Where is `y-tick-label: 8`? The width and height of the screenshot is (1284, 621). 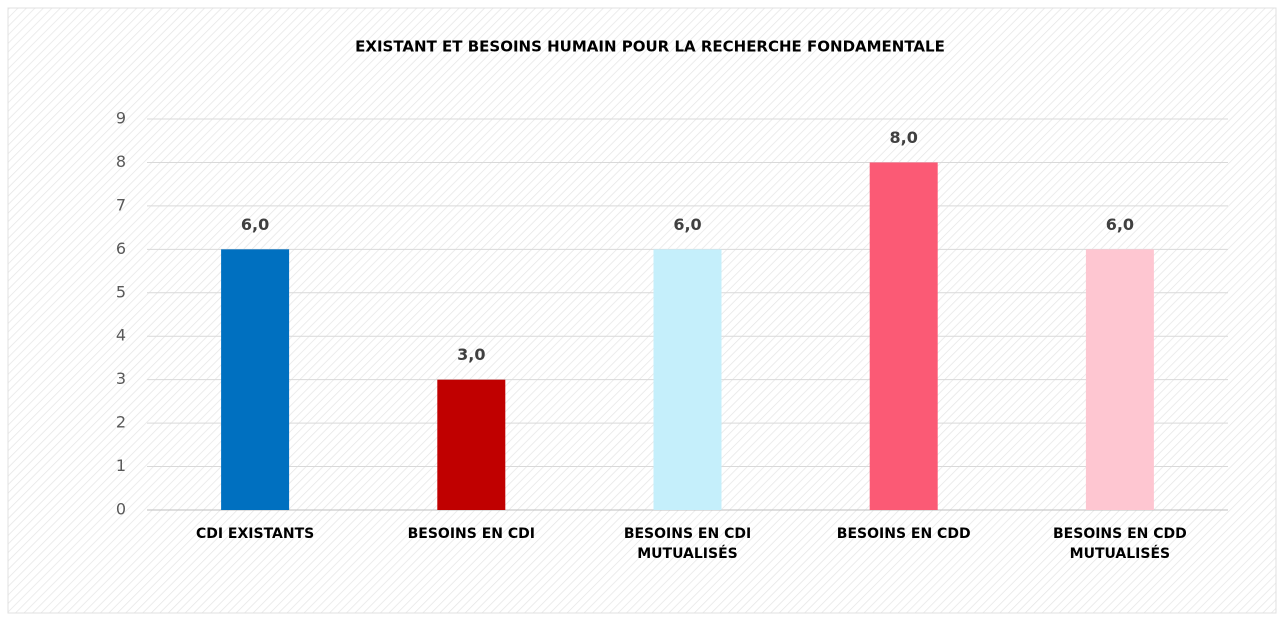
y-tick-label: 8 is located at coordinates (121, 161).